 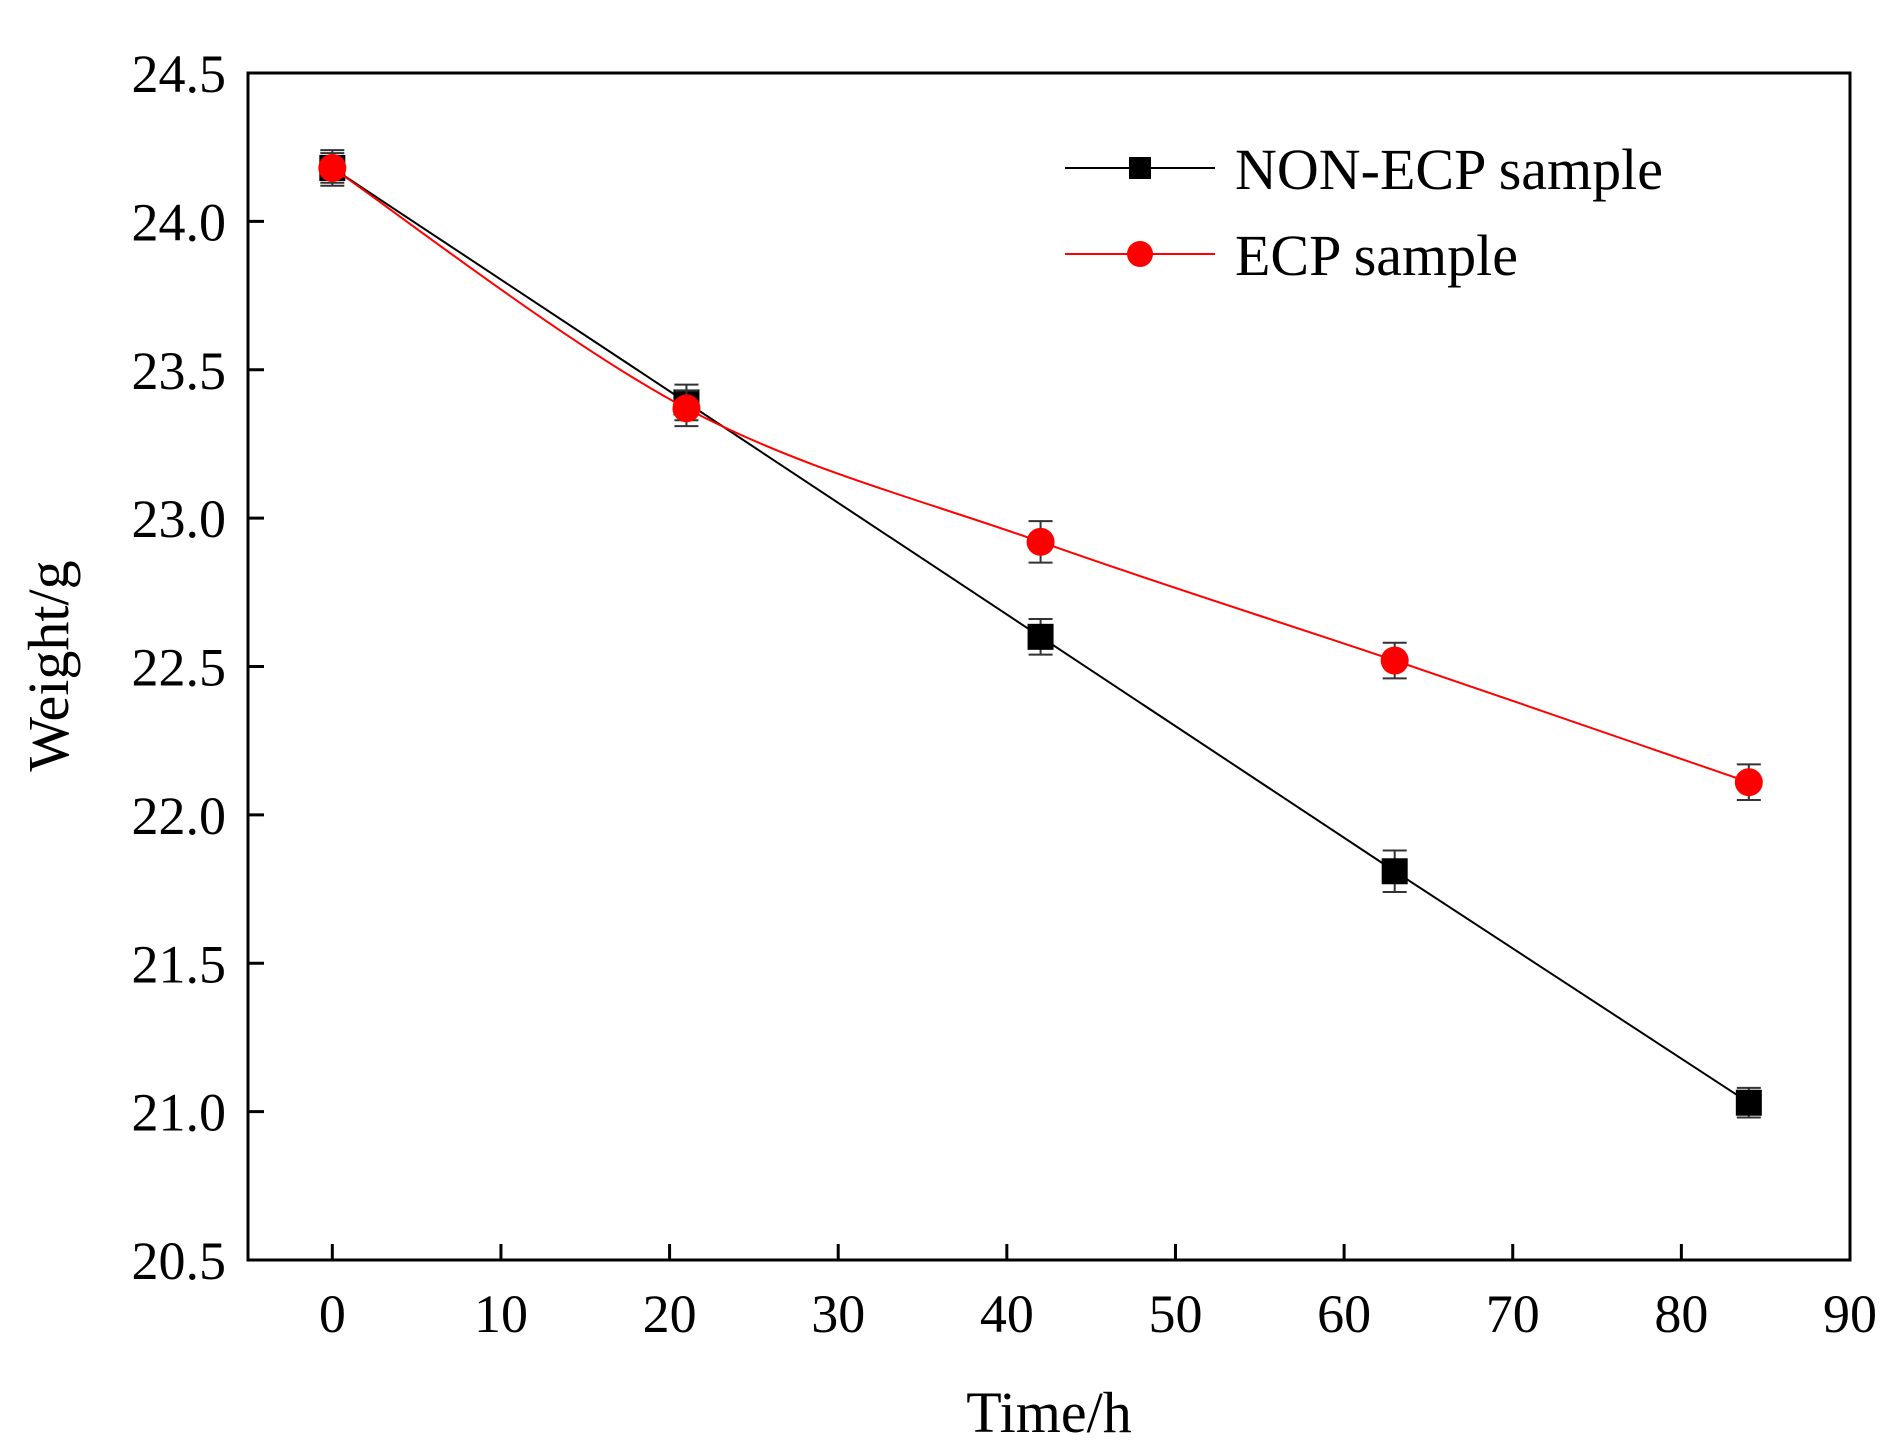 What do you see at coordinates (1344, 1314) in the screenshot?
I see `x-tick-label: 60` at bounding box center [1344, 1314].